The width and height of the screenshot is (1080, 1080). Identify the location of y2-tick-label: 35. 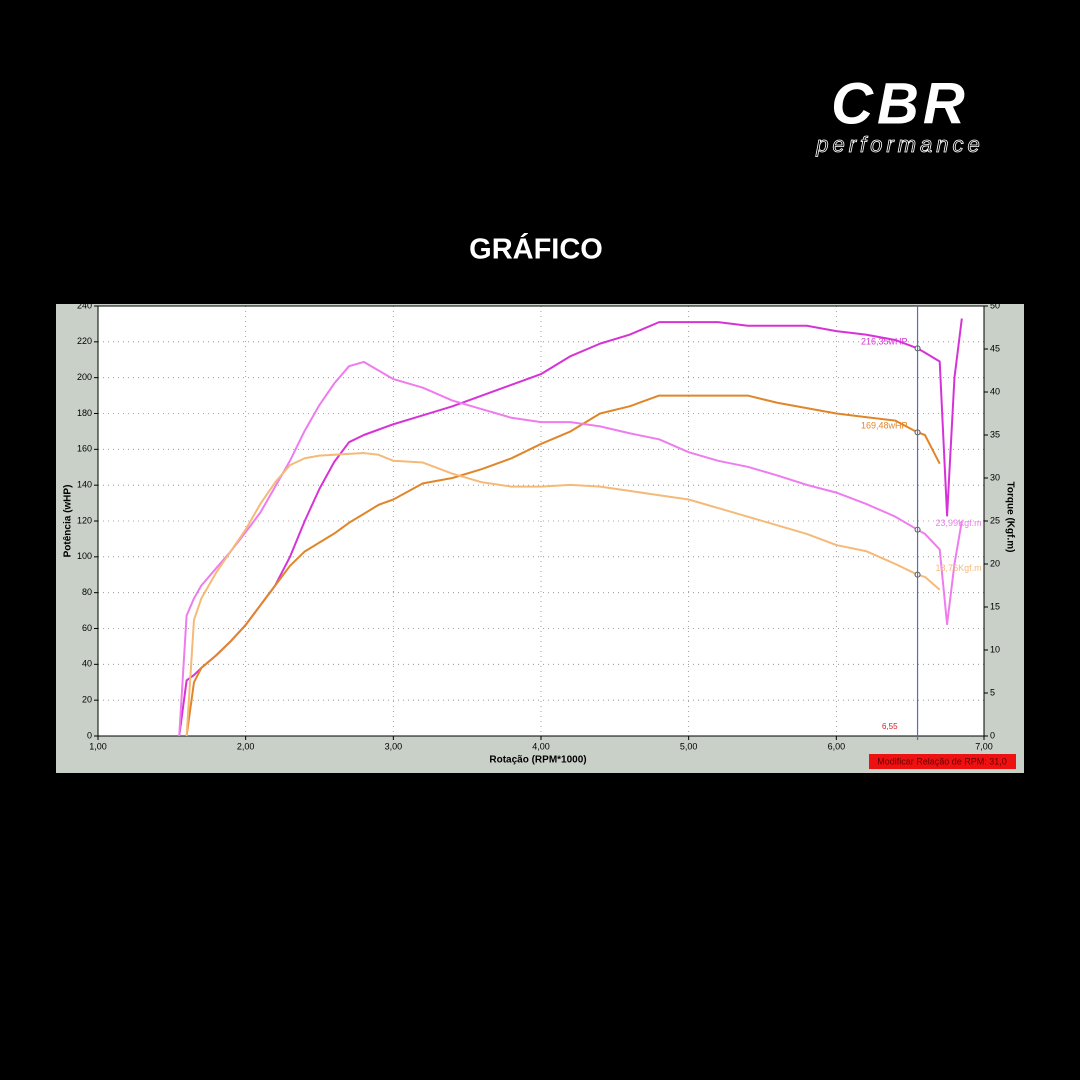
(995, 434).